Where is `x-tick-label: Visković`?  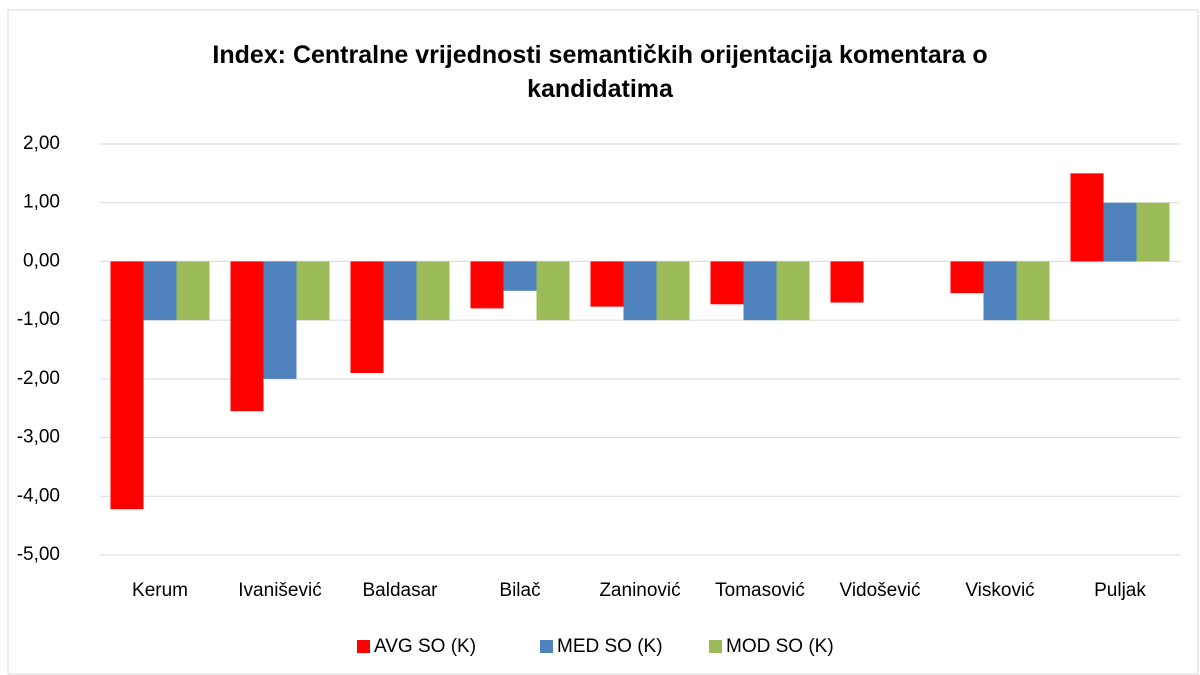 x-tick-label: Visković is located at coordinates (999, 590).